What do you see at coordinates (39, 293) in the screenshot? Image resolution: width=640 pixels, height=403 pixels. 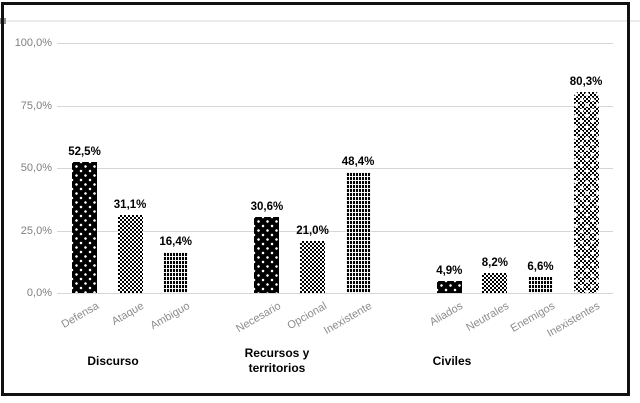 I see `y-tick-label: 0,0%` at bounding box center [39, 293].